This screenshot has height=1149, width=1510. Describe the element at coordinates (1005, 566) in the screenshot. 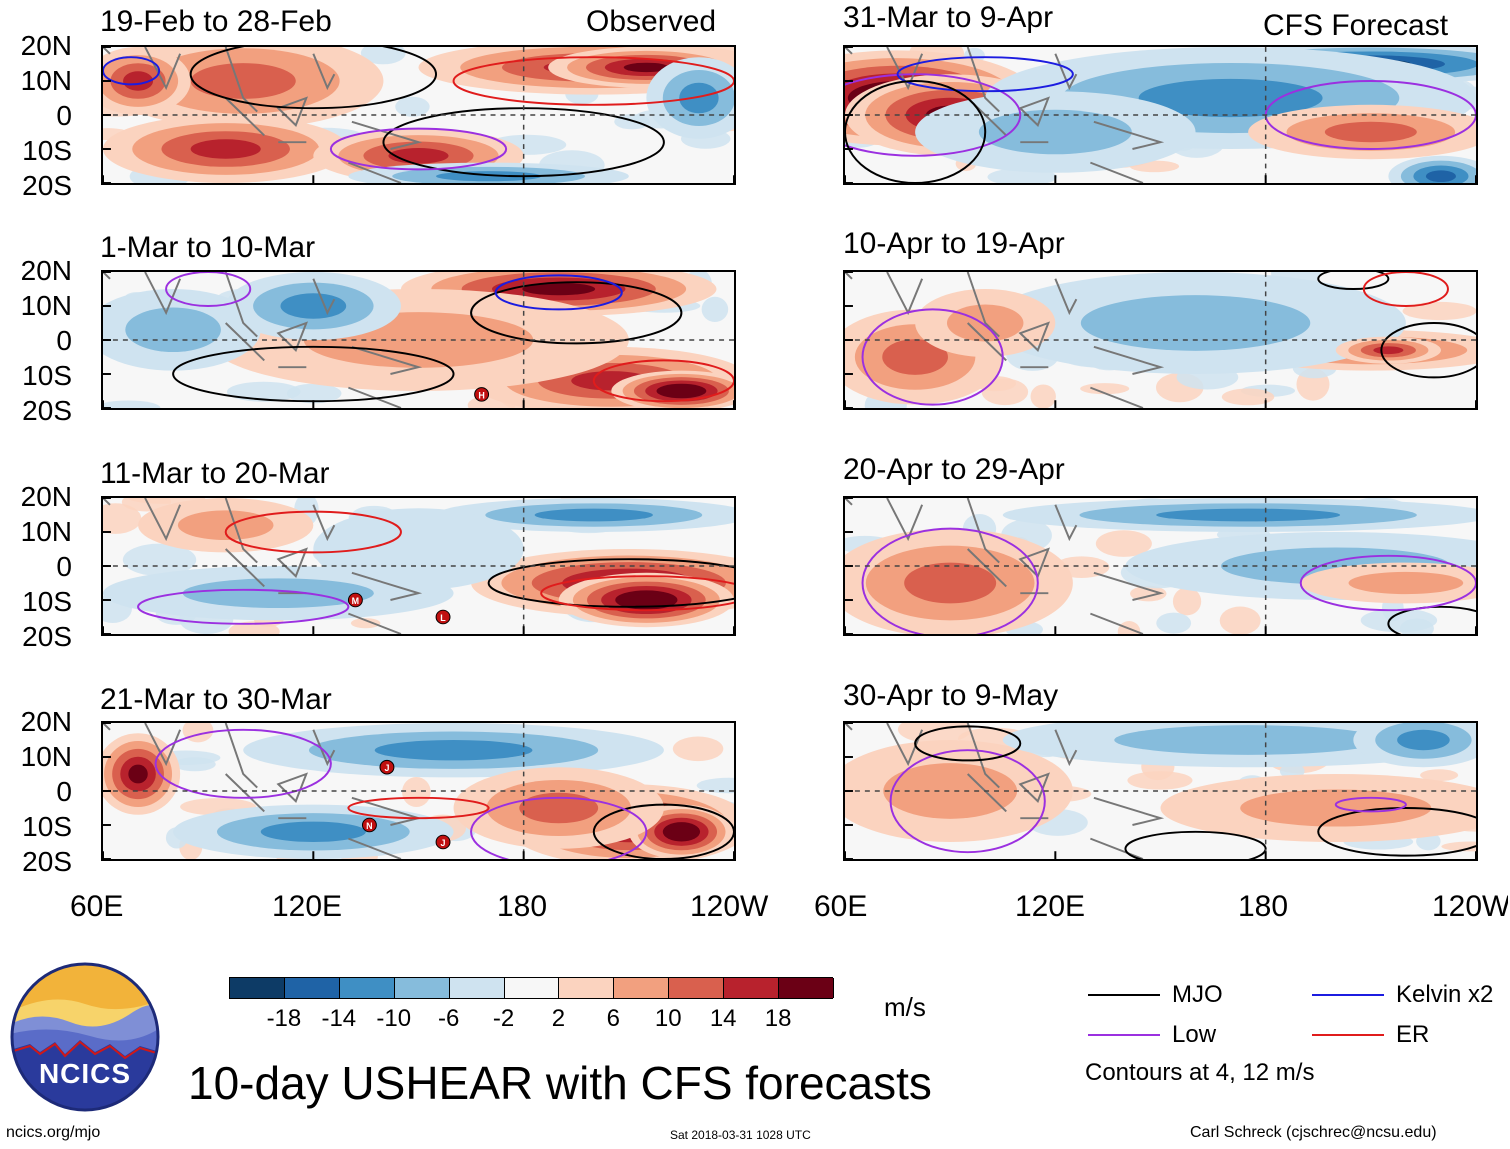

I see `coastline` at that location.